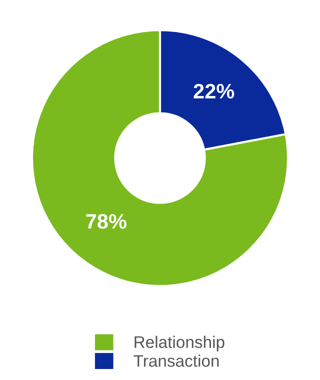 This screenshot has width=320, height=380. What do you see at coordinates (179, 344) in the screenshot?
I see `legend-label: Relationship` at bounding box center [179, 344].